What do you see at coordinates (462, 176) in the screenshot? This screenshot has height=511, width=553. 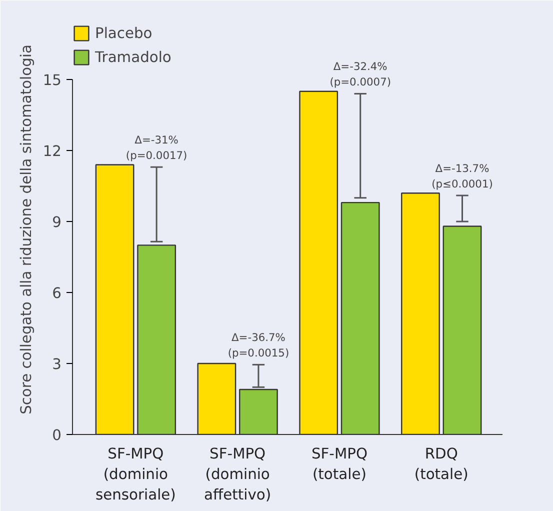 I see `annotation: Δ=-13.7% (p≤0.0001)` at bounding box center [462, 176].